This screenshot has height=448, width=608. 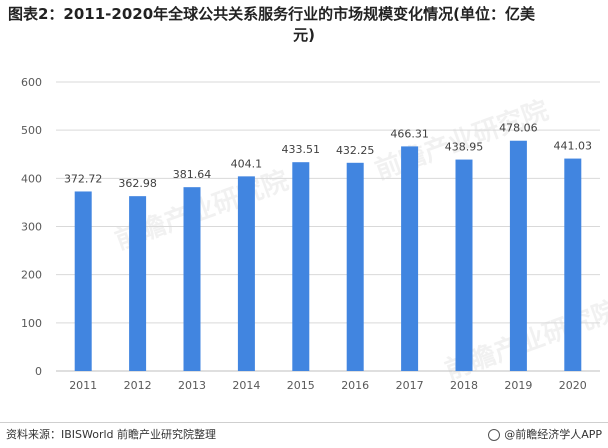 I want to click on x-tick-label: 2015, so click(x=301, y=385).